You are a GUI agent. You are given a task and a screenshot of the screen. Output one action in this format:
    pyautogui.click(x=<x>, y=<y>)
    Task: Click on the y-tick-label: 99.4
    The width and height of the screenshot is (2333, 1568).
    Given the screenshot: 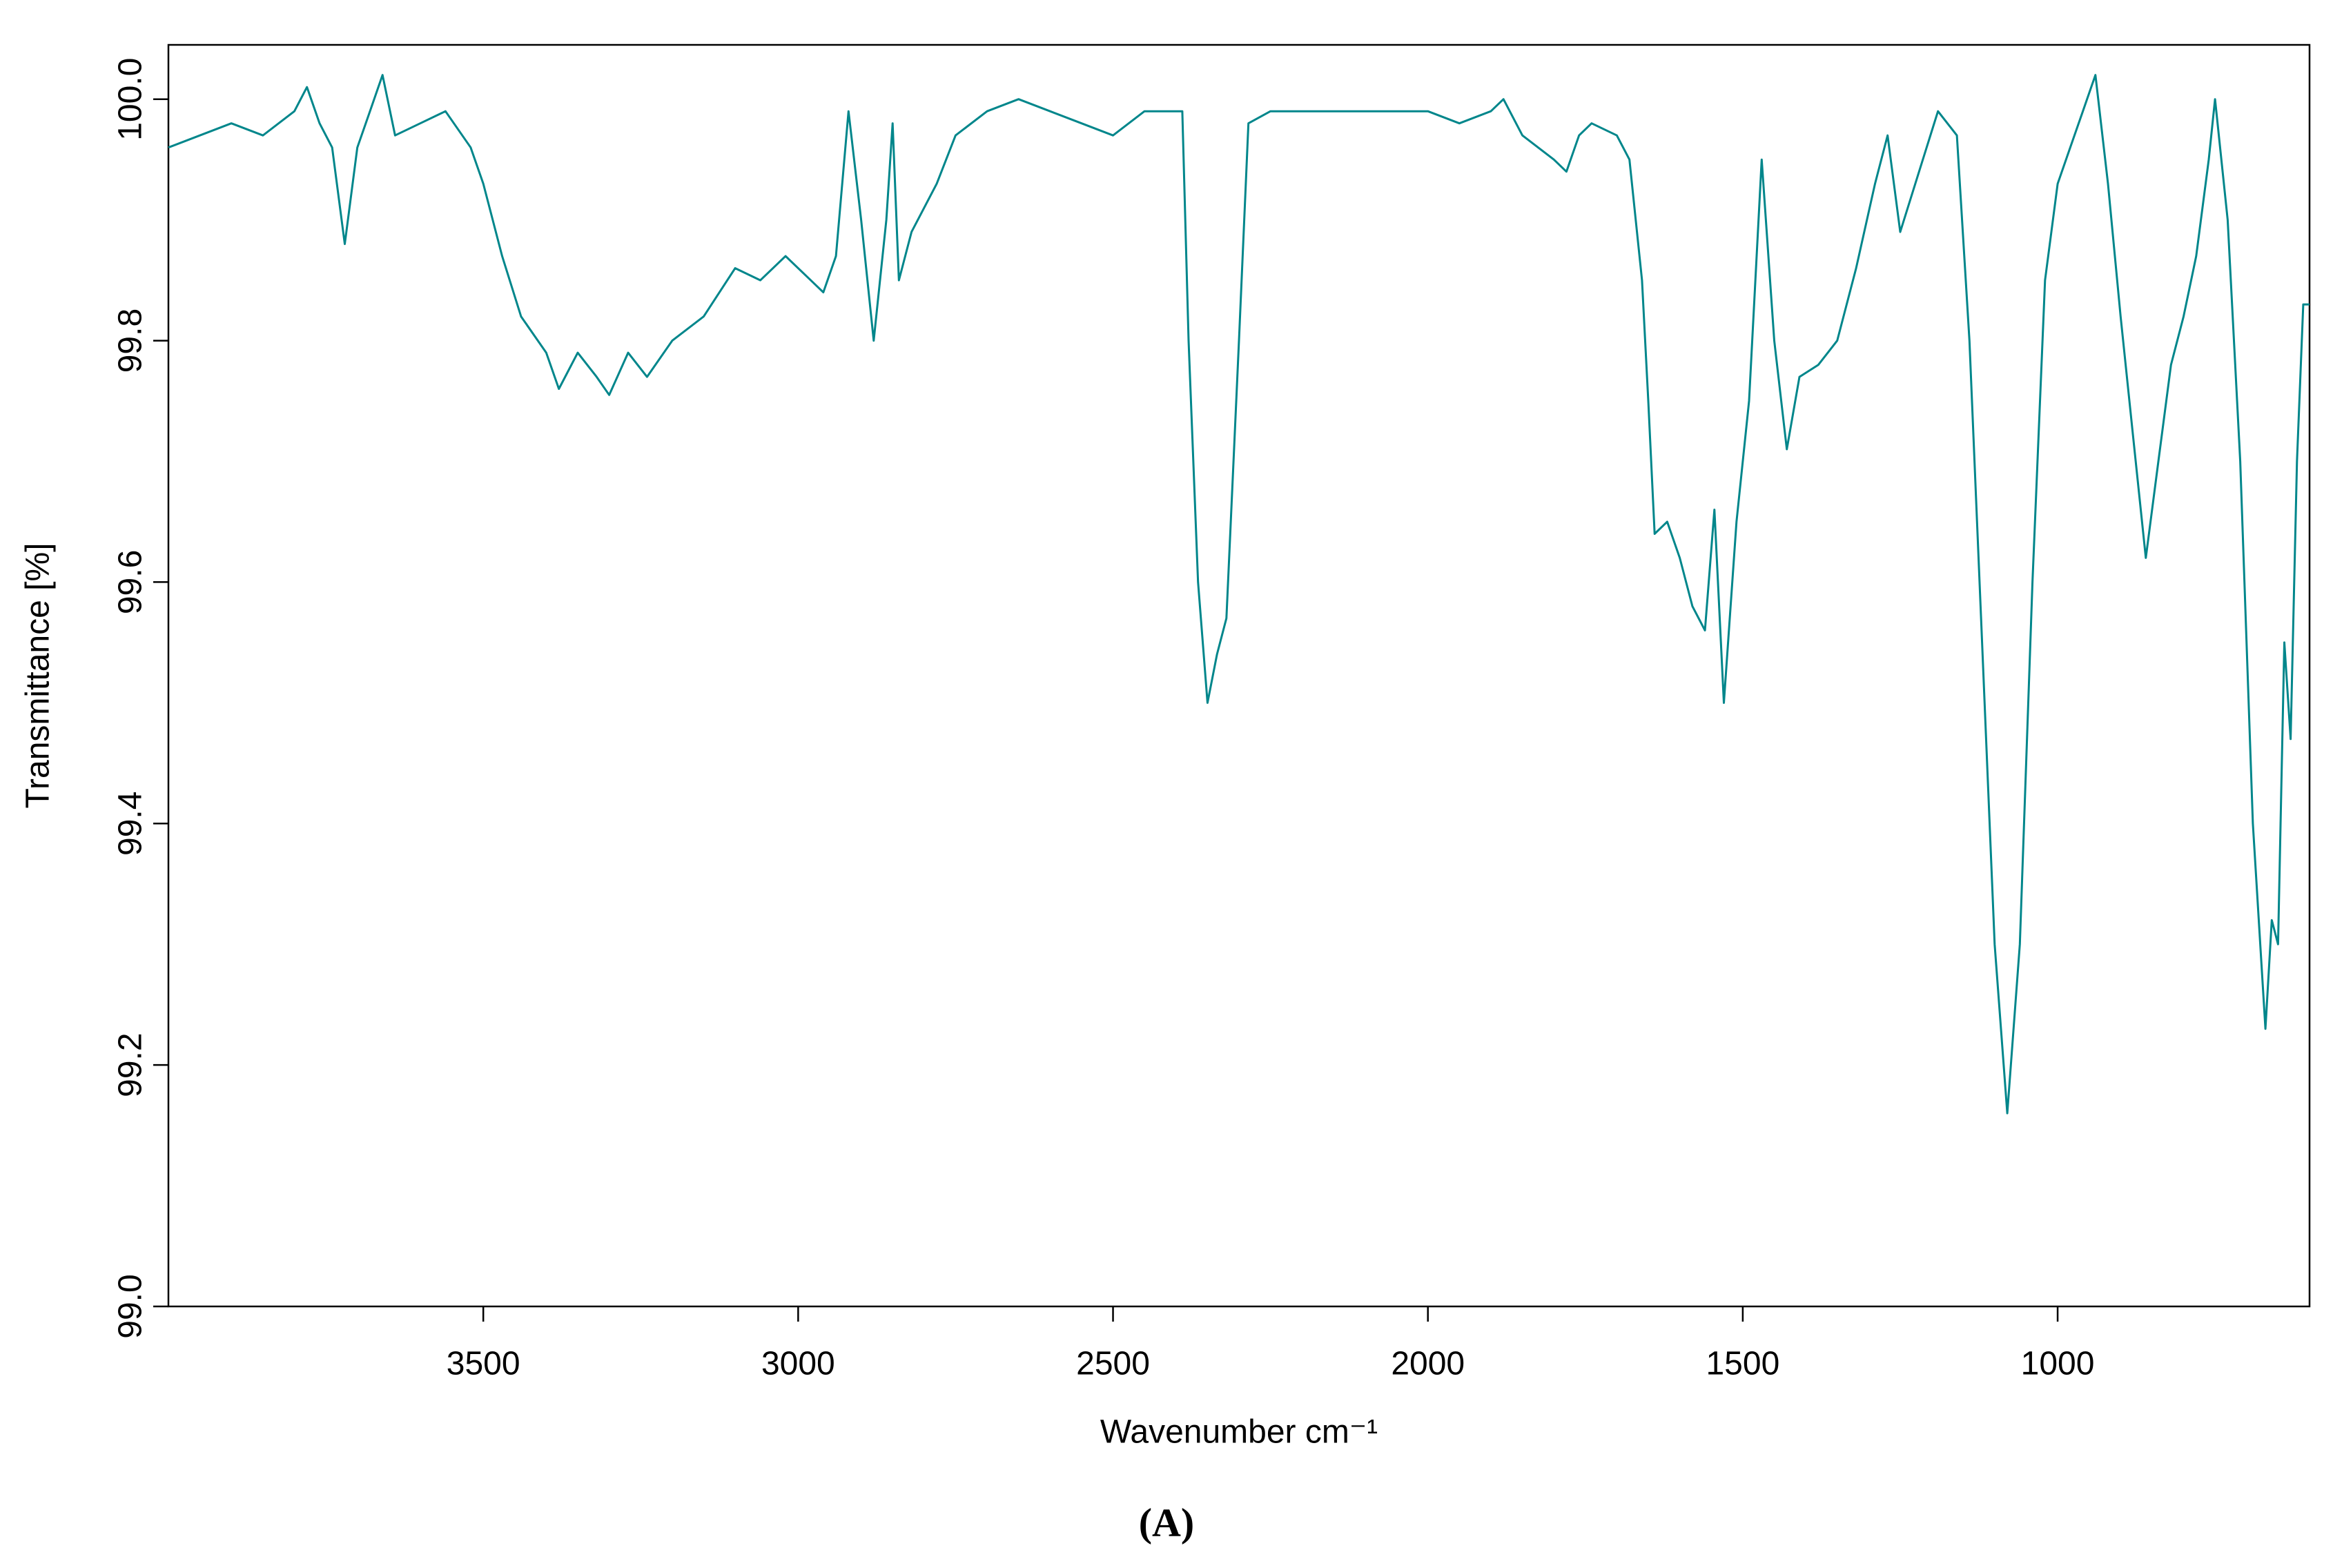 What is the action you would take?
    pyautogui.click(x=131, y=824)
    